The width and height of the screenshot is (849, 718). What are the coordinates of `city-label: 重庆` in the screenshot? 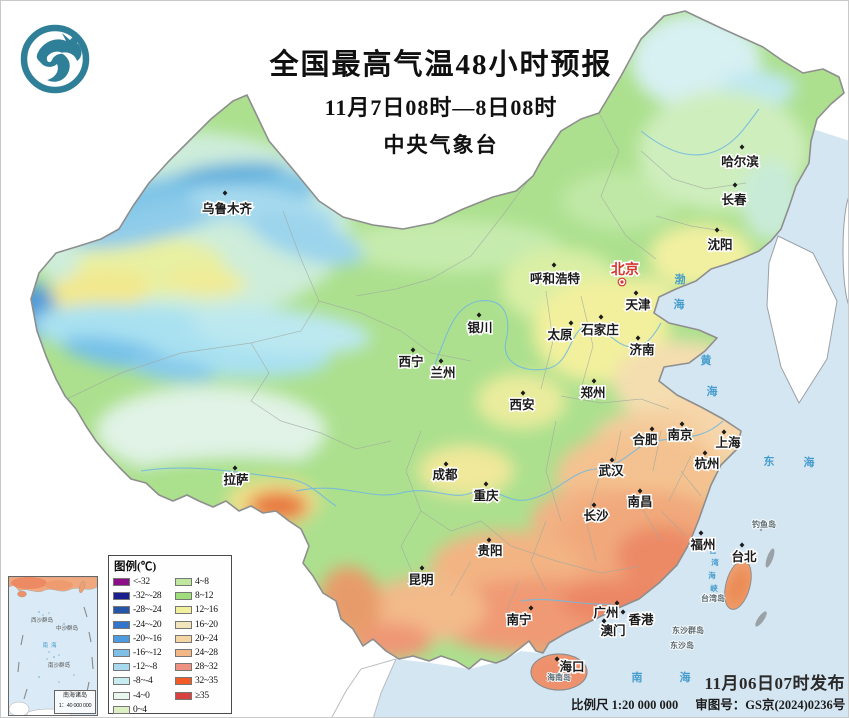 It's located at (486, 495).